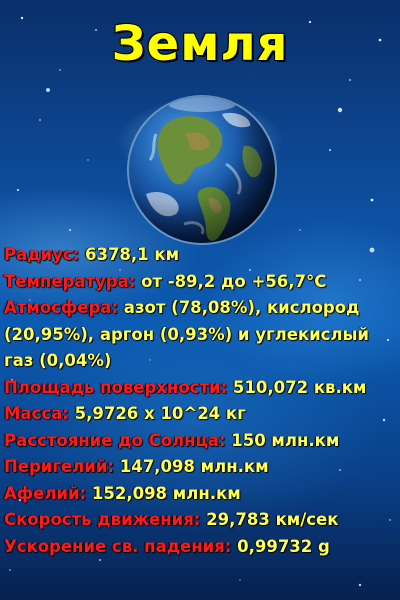 The image size is (400, 600). I want to click on fact-aphelion: Афелий: 152,098 млн.км, so click(201, 494).